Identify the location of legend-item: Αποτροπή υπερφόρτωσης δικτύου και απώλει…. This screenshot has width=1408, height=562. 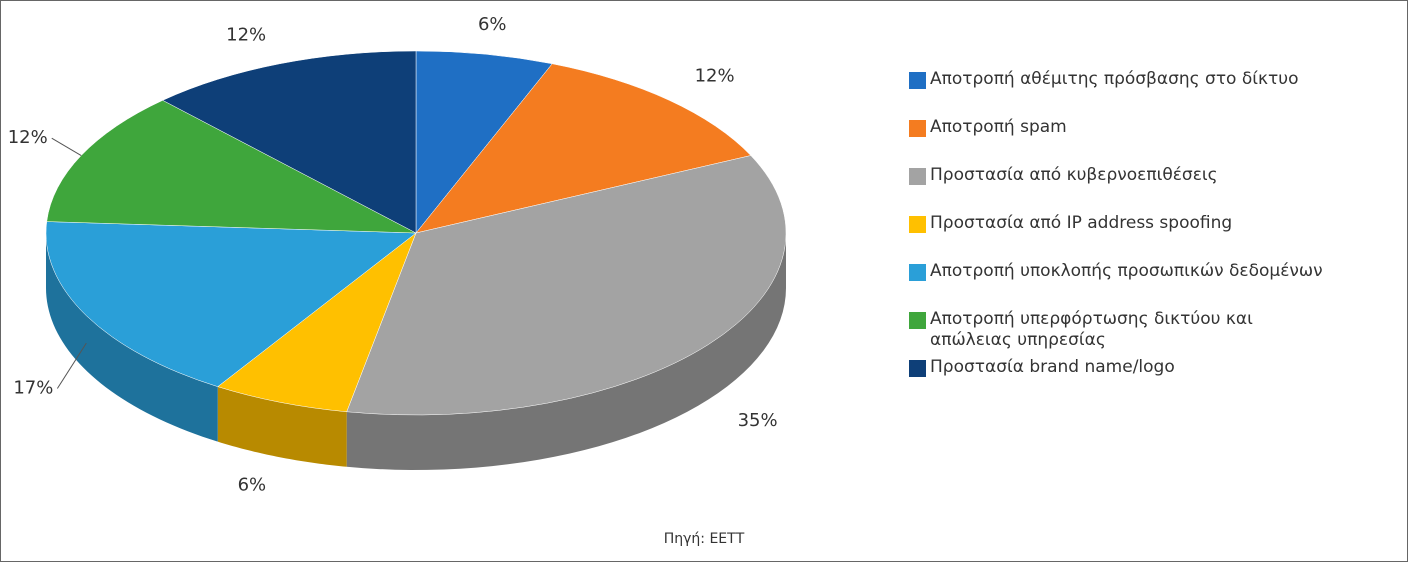
(1129, 333).